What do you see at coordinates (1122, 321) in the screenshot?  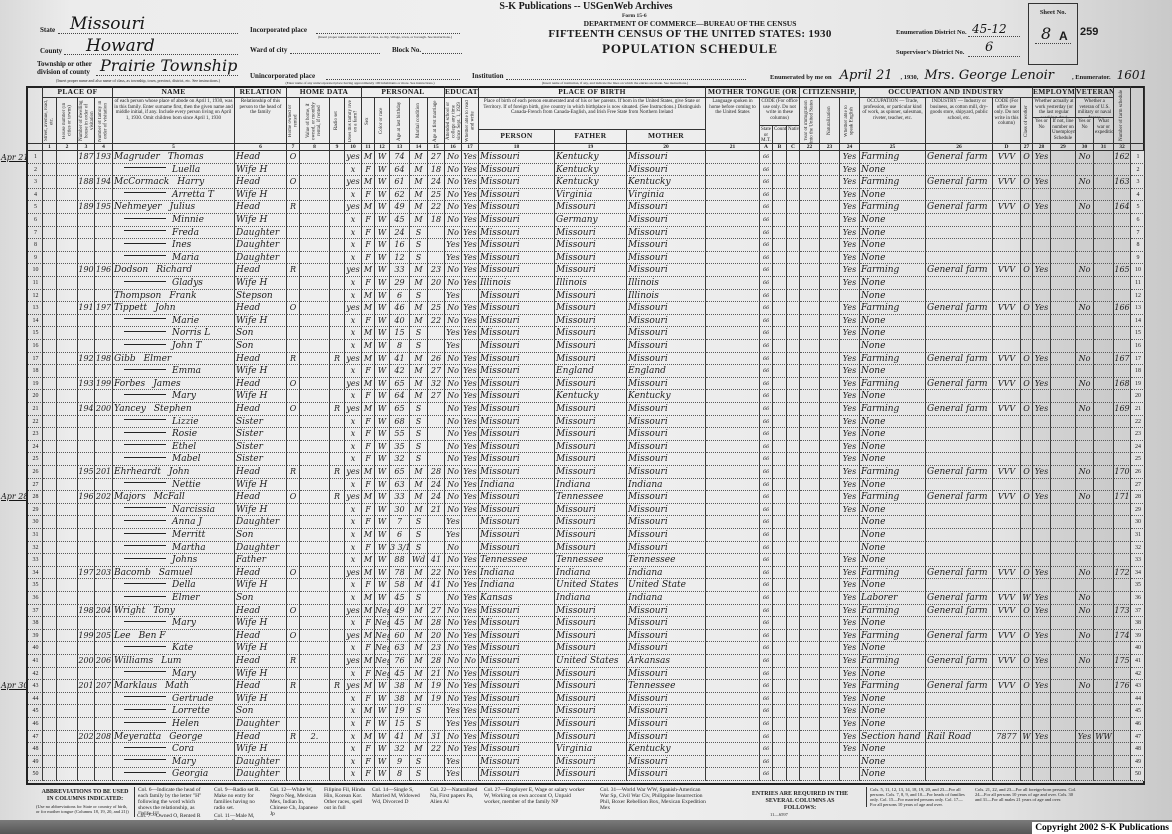 I see `cell-farmno` at bounding box center [1122, 321].